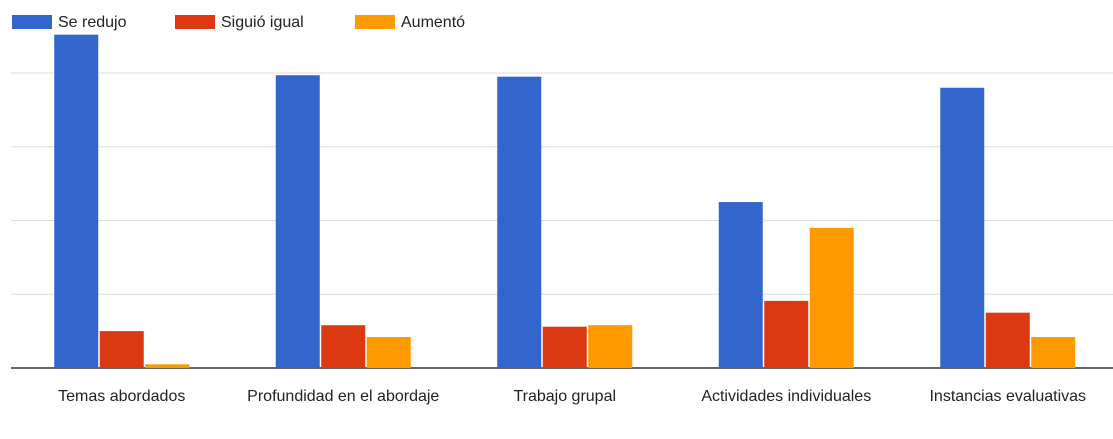 This screenshot has height=439, width=1113. What do you see at coordinates (122, 396) in the screenshot?
I see `x-tick-label: Temas abordados` at bounding box center [122, 396].